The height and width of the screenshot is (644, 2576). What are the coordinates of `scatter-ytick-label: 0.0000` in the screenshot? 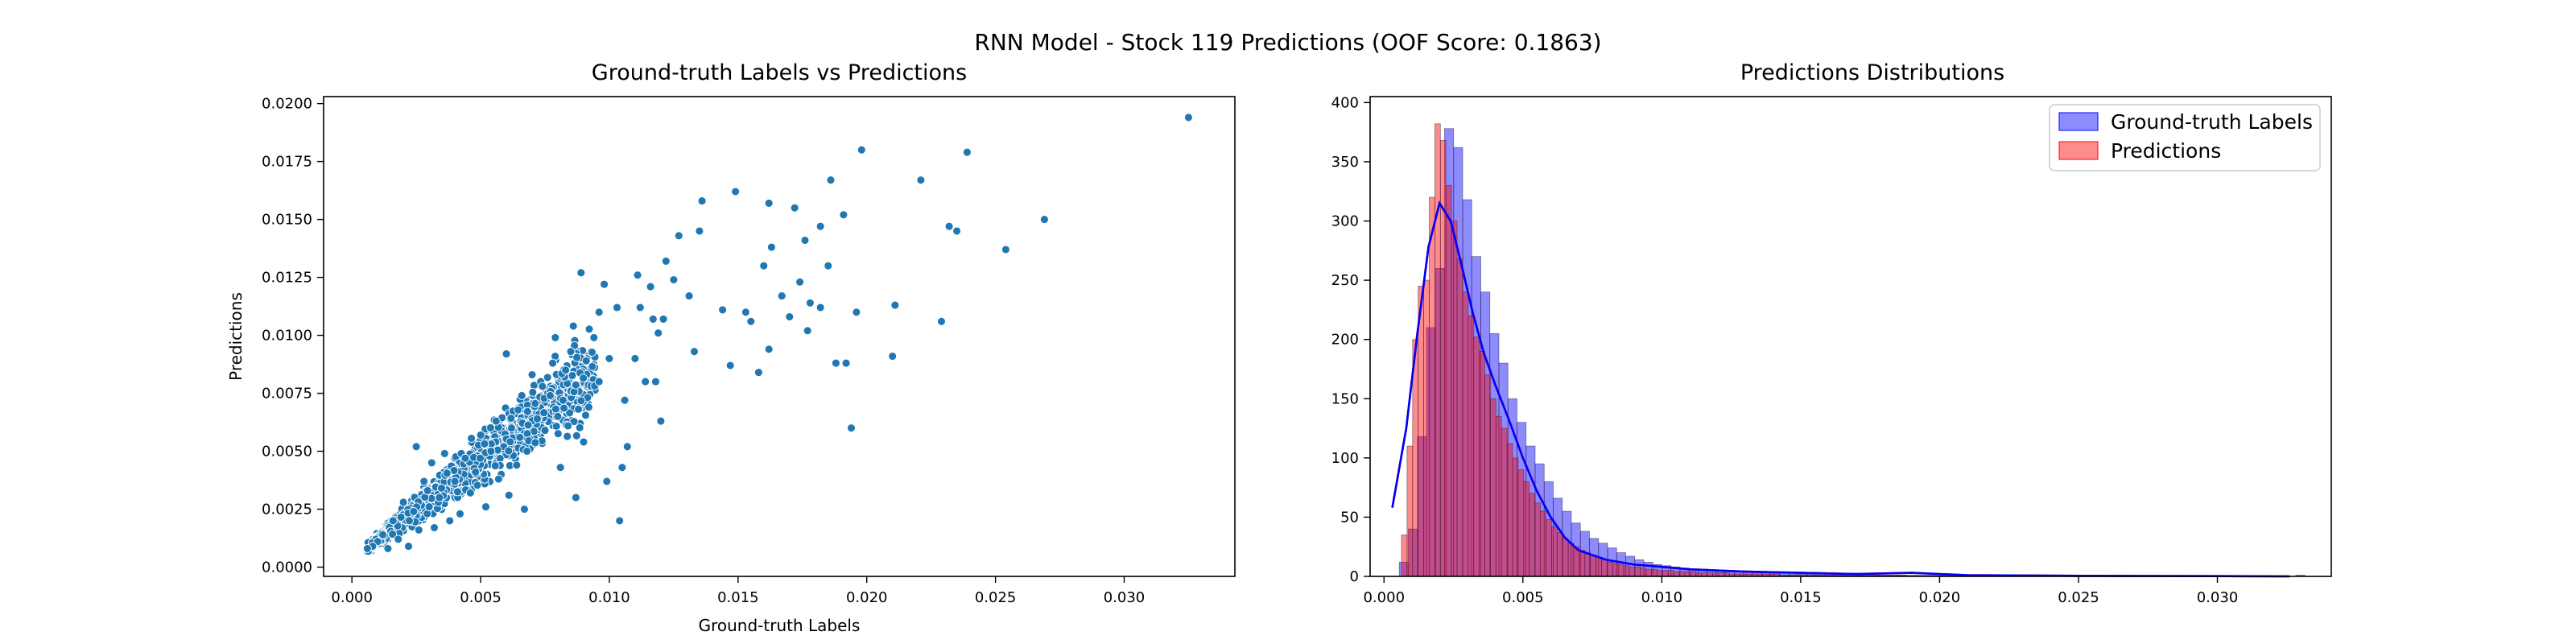 It's located at (287, 567).